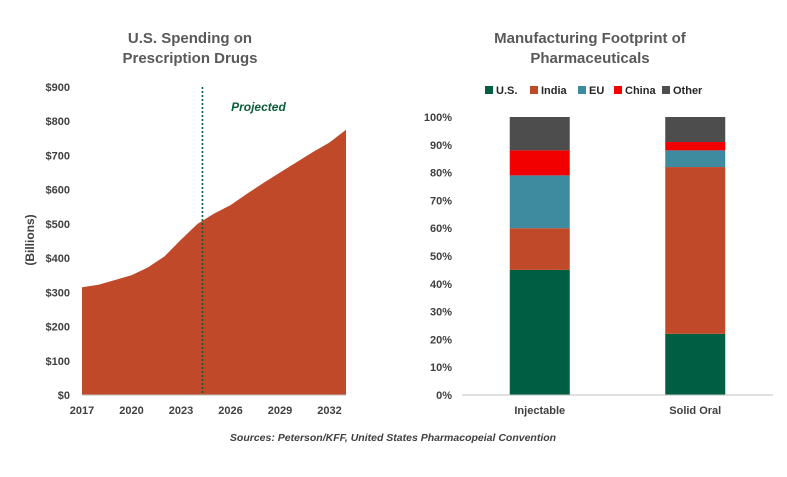 This screenshot has width=787, height=477. I want to click on footprint-y-tick-label: 10%, so click(441, 368).